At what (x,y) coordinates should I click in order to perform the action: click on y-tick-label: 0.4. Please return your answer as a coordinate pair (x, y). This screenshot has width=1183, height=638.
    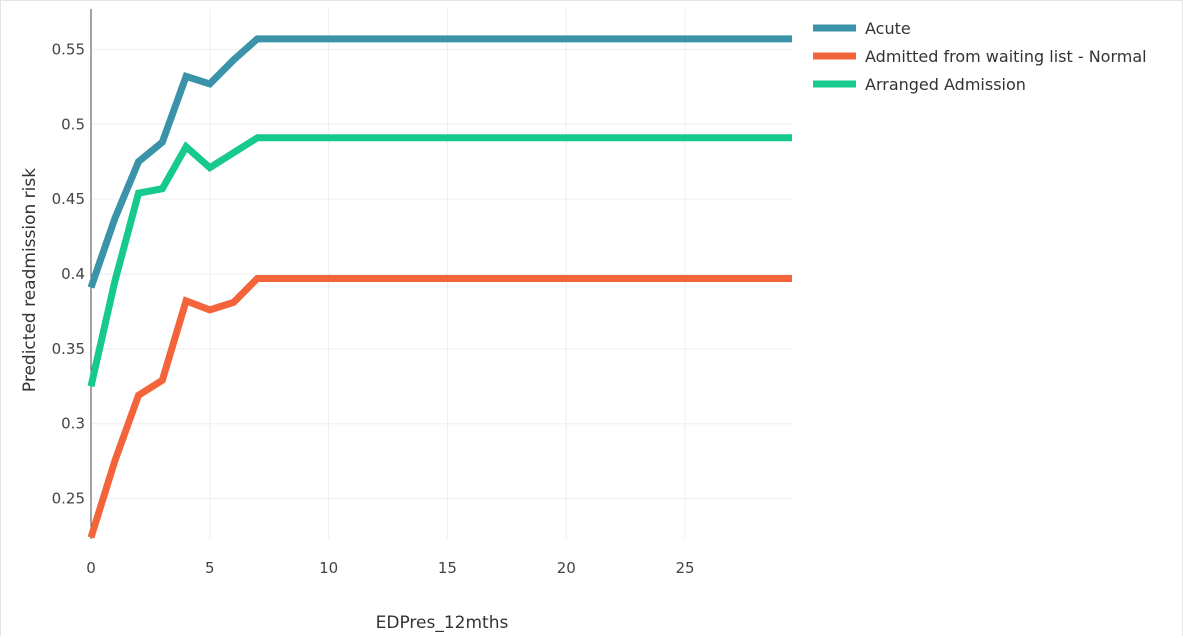
    Looking at the image, I should click on (73, 274).